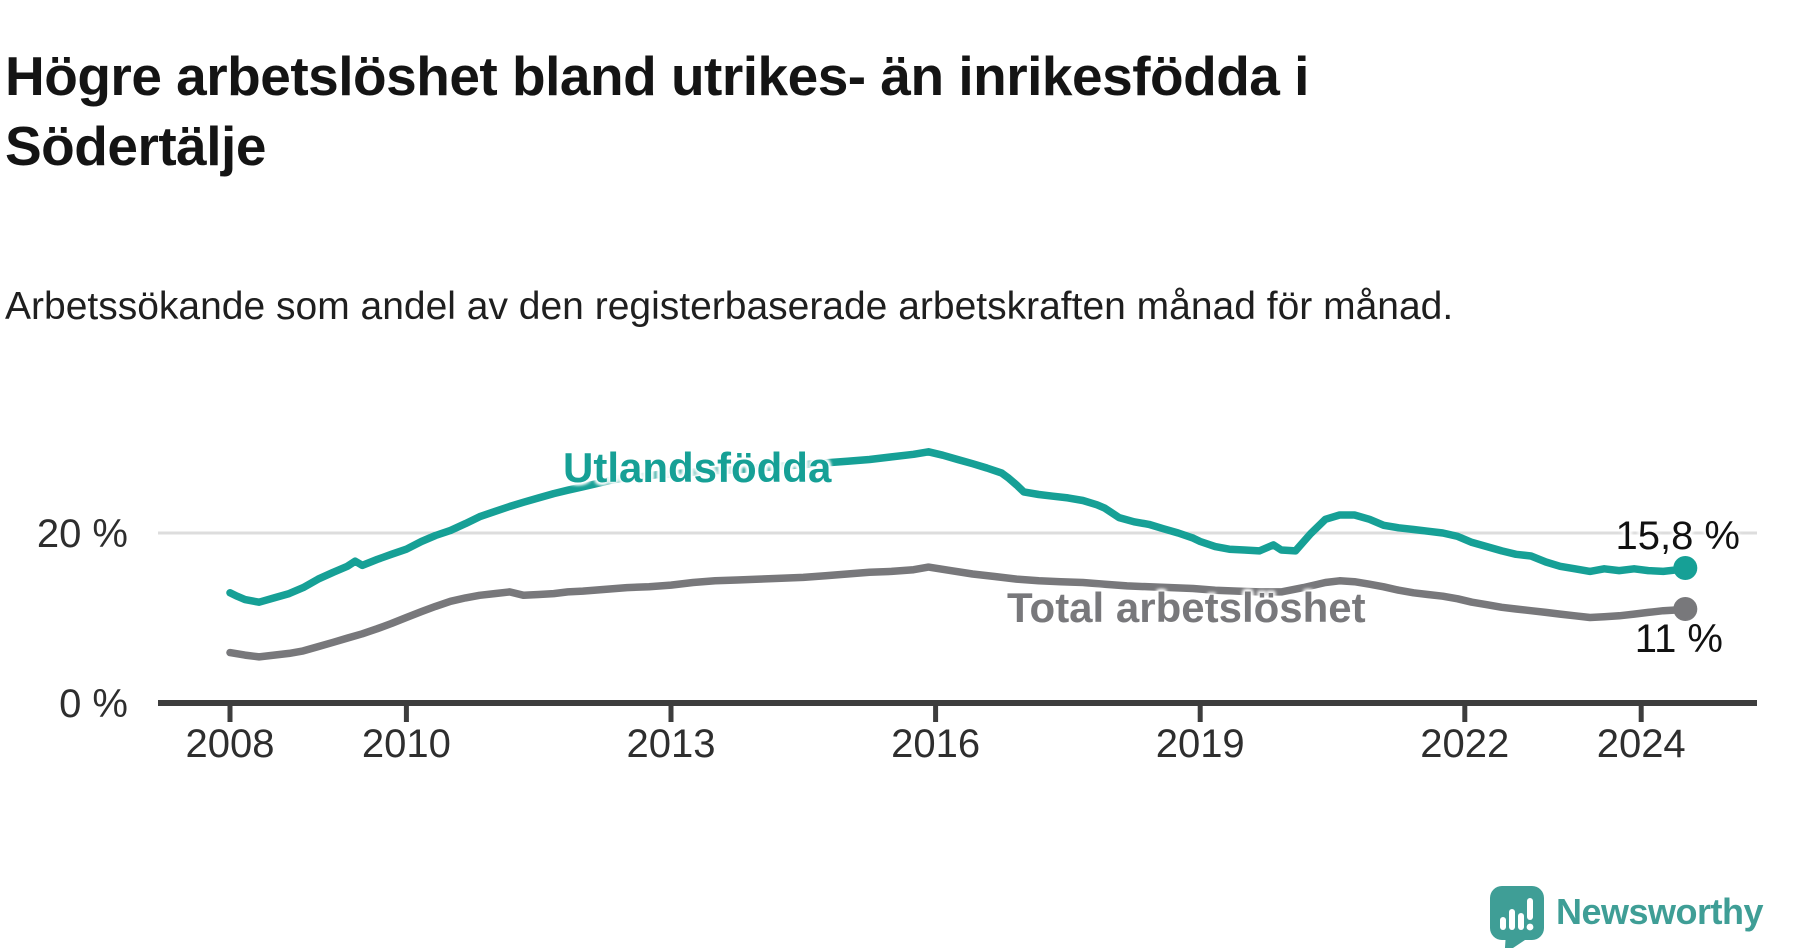 The height and width of the screenshot is (948, 1800). I want to click on x-tick-label-2016: 2016, so click(936, 744).